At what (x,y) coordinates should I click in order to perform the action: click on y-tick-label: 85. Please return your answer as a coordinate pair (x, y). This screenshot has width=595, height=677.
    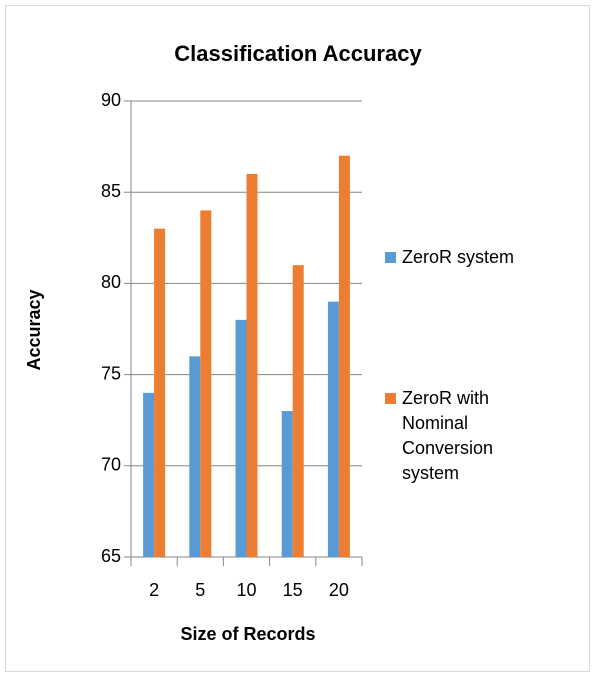
    Looking at the image, I should click on (111, 191).